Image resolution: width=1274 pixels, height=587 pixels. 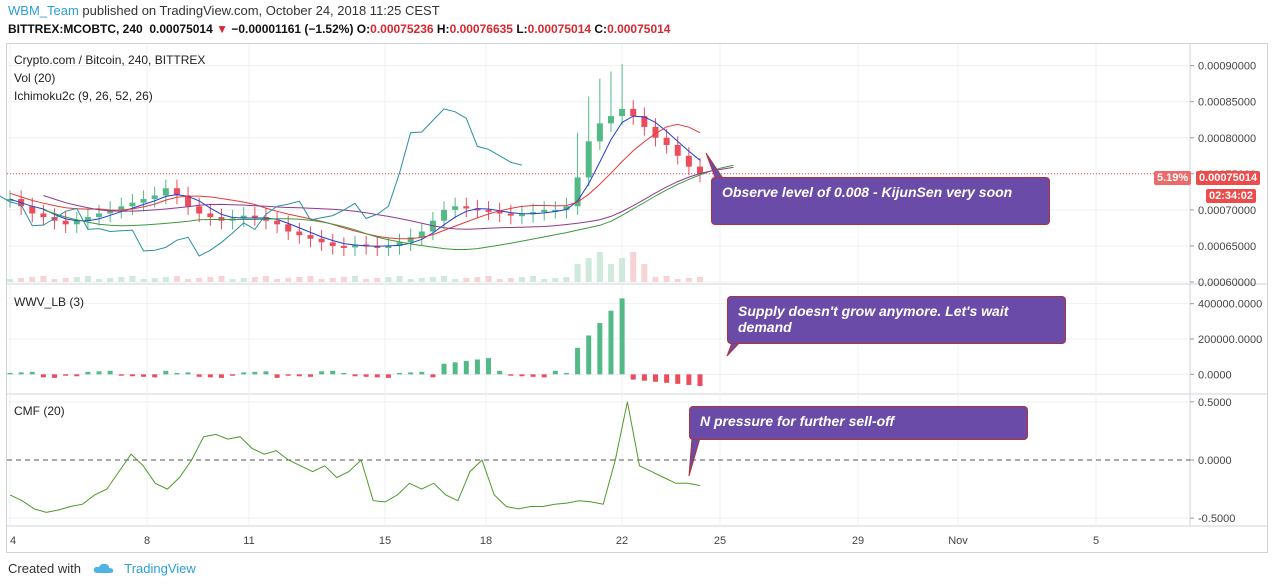 What do you see at coordinates (720, 541) in the screenshot?
I see `x-tick-label: 25` at bounding box center [720, 541].